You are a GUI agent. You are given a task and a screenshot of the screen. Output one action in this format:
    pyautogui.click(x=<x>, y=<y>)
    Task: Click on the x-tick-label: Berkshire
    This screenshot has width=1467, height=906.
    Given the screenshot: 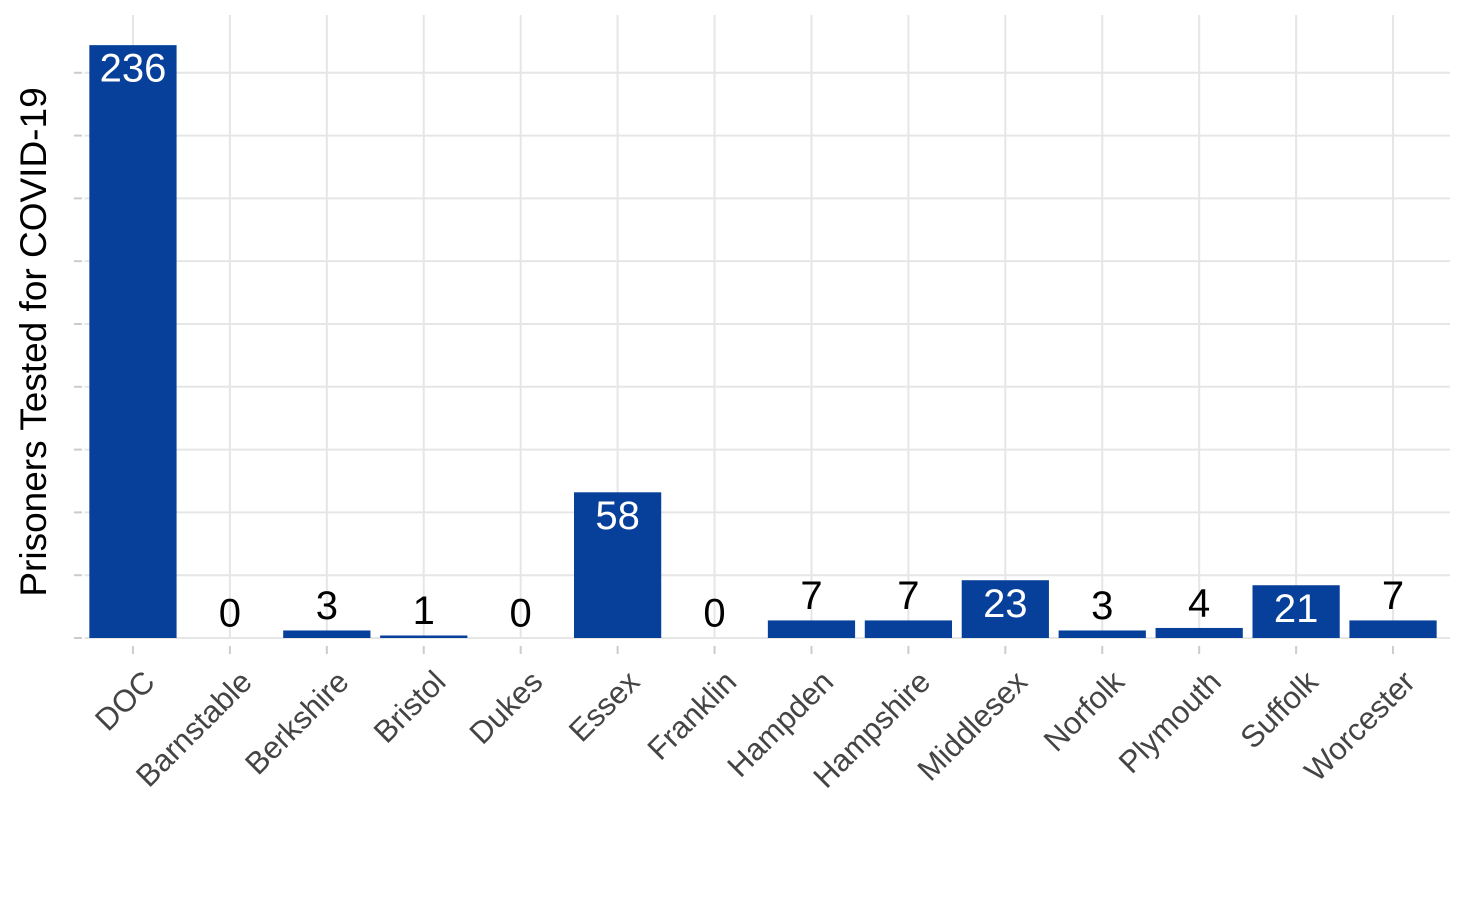 What is the action you would take?
    pyautogui.click(x=296, y=722)
    